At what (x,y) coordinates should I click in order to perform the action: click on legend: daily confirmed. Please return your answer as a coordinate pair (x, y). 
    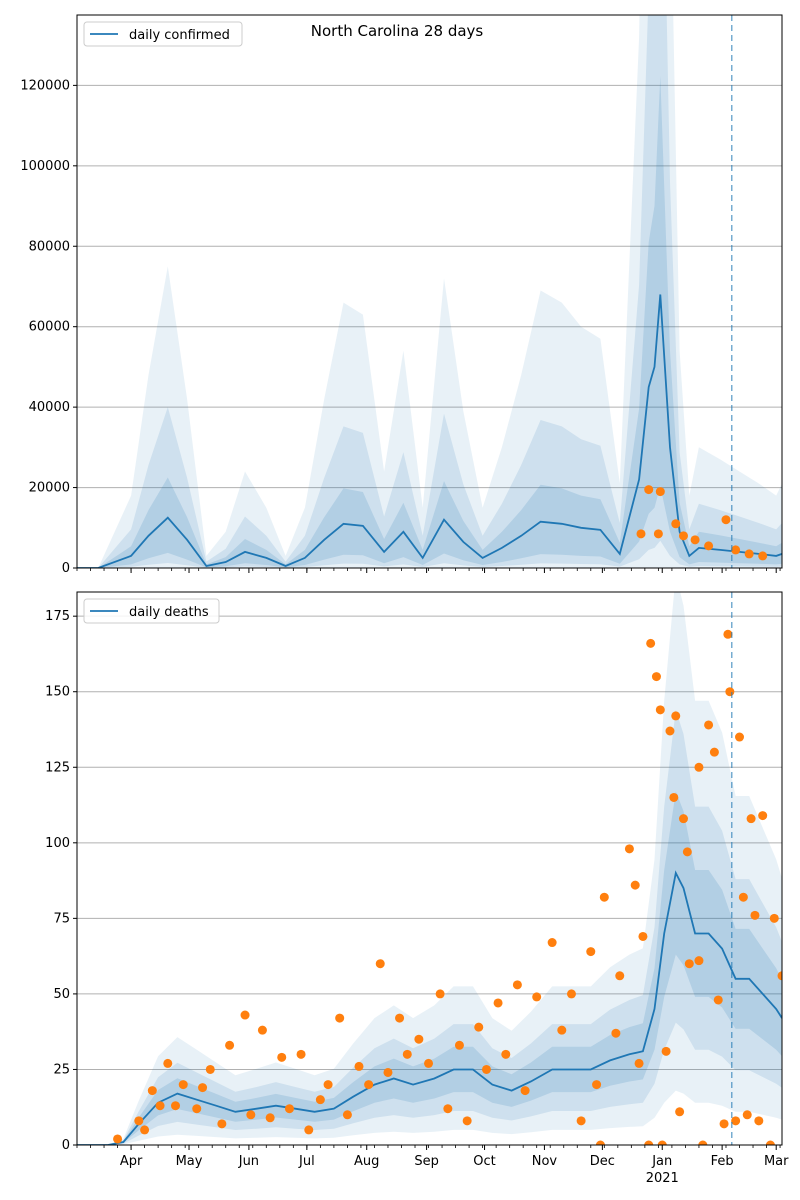
    Looking at the image, I should click on (163, 34).